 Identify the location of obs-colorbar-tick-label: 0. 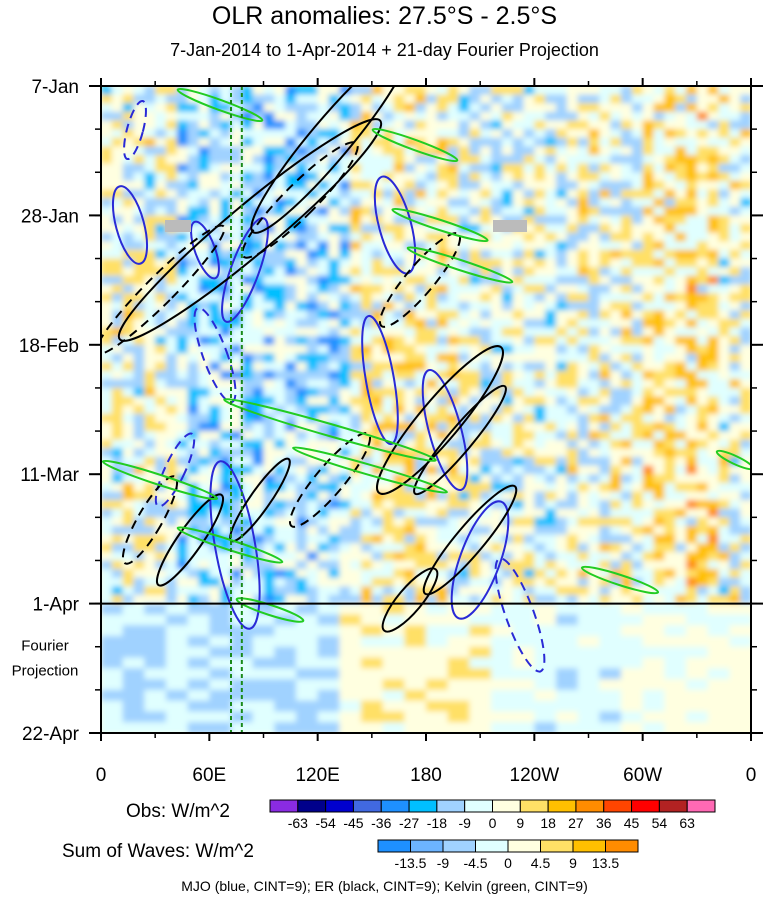
(493, 823).